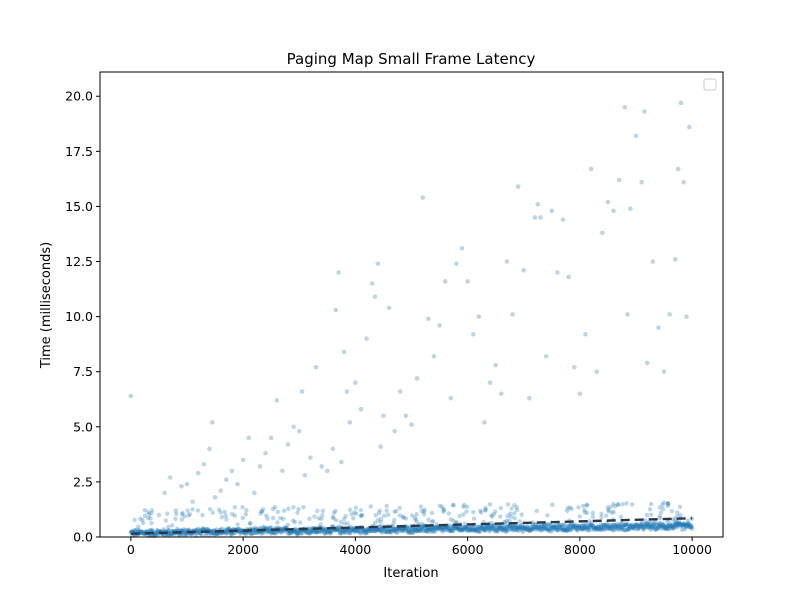  What do you see at coordinates (79, 96) in the screenshot?
I see `y-tick-label: 20.0` at bounding box center [79, 96].